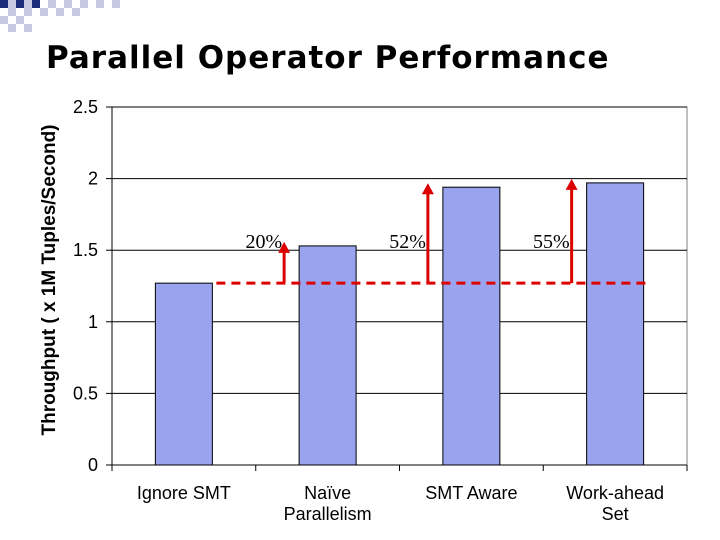  Describe the element at coordinates (93, 322) in the screenshot. I see `y-tick-label: 1` at that location.